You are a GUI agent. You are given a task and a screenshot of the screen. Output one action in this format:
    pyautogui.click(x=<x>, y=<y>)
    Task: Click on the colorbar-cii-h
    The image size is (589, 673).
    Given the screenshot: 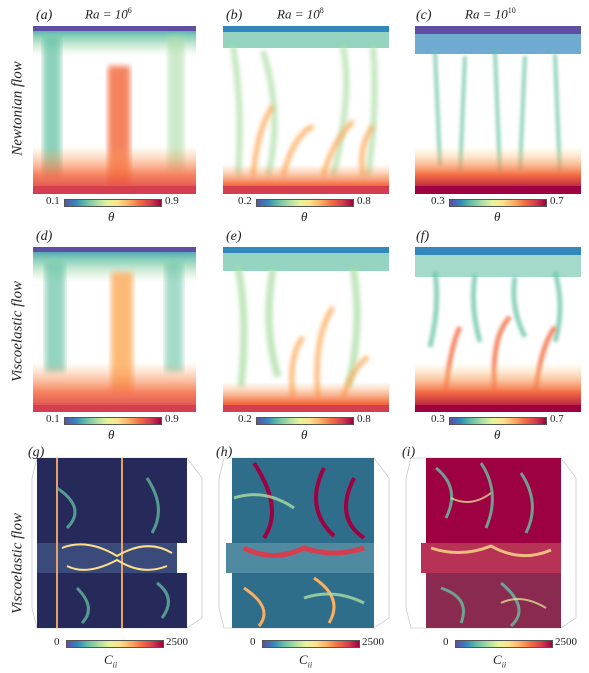 What is the action you would take?
    pyautogui.click(x=311, y=644)
    